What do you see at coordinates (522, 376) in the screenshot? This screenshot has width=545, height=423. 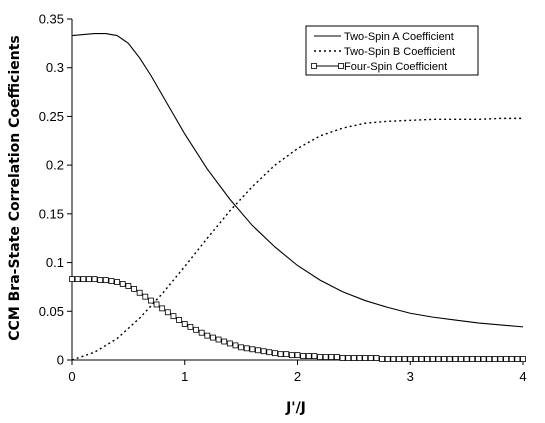 I see `x-tick-label: 4` at bounding box center [522, 376].